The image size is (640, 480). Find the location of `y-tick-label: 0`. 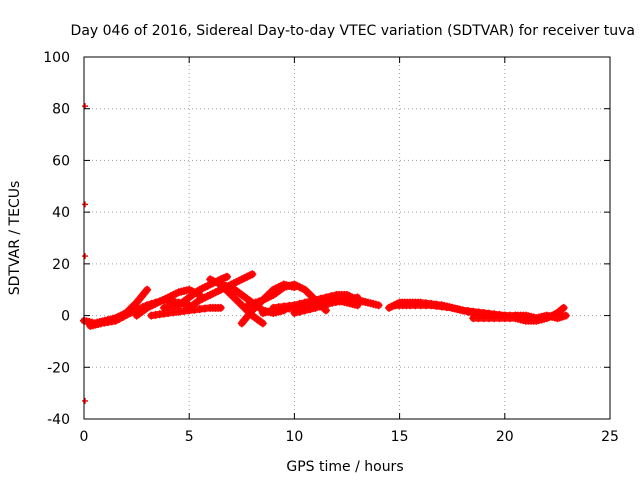

y-tick-label: 0 is located at coordinates (65, 317).